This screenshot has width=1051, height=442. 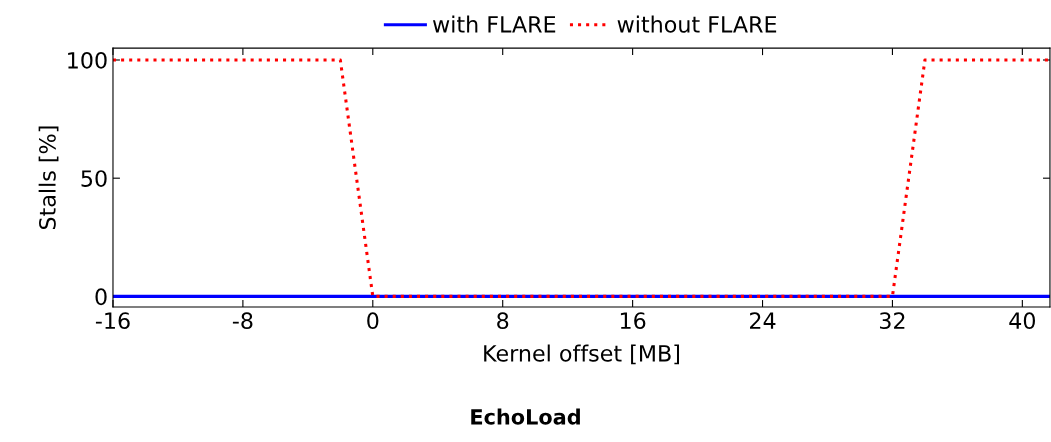 What do you see at coordinates (87, 60) in the screenshot?
I see `y-tick-label: 100` at bounding box center [87, 60].